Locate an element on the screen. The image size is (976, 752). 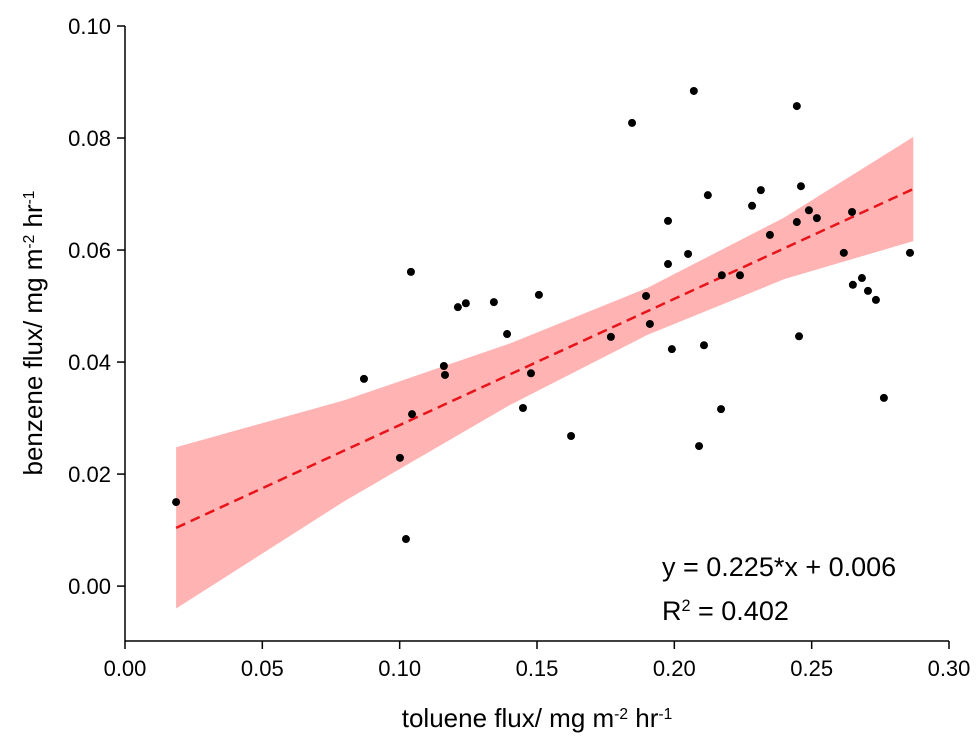
x-tick-label: 0.25 is located at coordinates (811, 668).